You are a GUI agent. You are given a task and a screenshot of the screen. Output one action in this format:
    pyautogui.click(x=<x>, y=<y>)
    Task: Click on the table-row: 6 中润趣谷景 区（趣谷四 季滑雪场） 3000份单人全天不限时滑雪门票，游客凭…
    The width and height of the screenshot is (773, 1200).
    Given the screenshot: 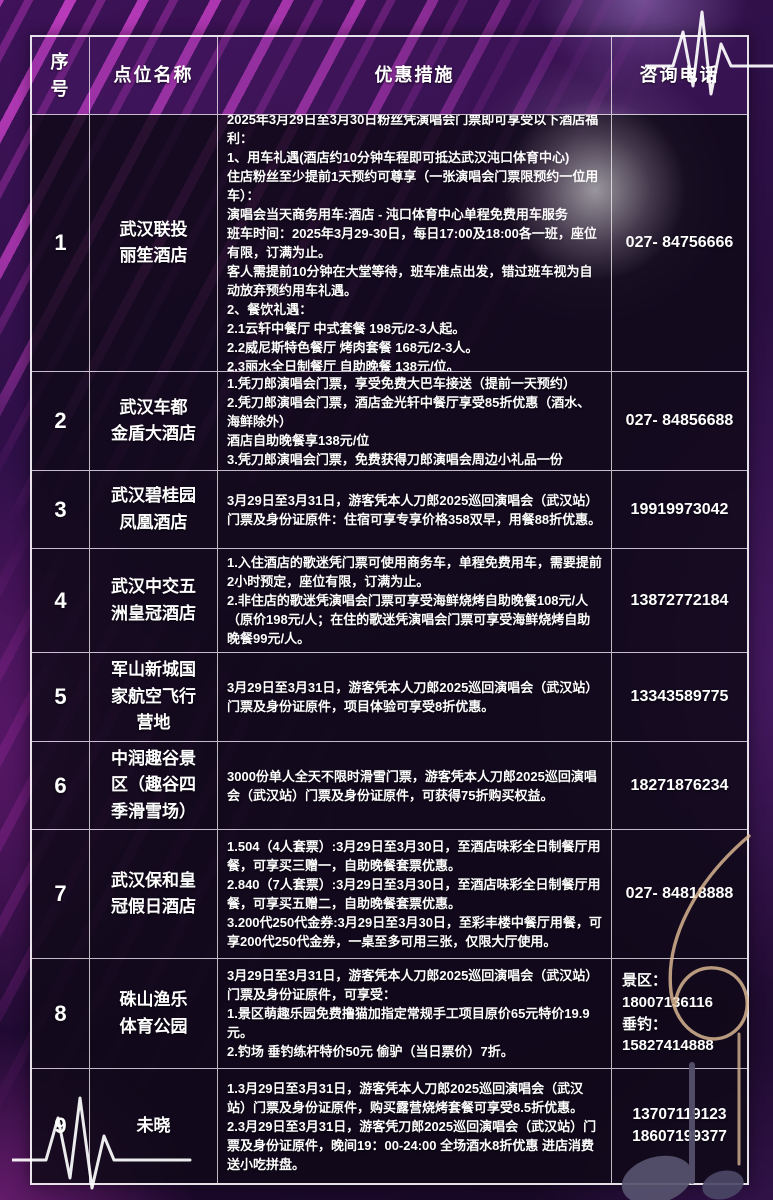 What is the action you would take?
    pyautogui.click(x=389, y=785)
    